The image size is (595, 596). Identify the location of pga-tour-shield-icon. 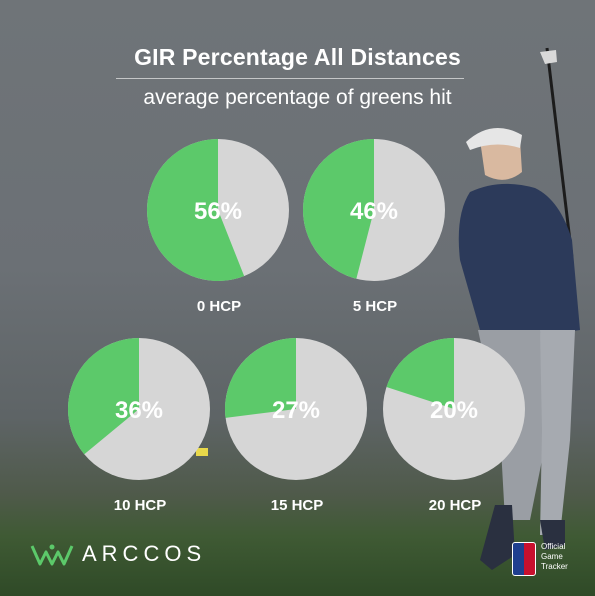
(524, 559).